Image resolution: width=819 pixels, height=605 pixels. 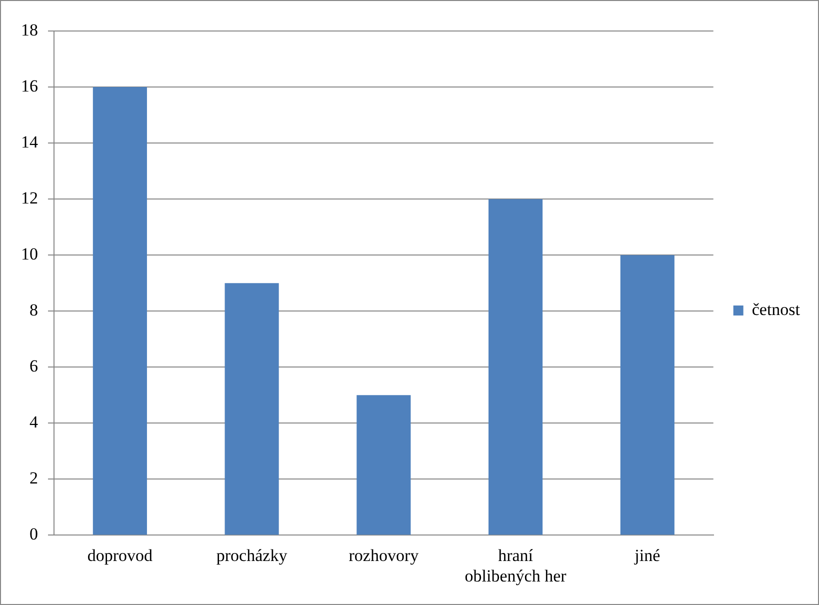 I want to click on y-tick-label: 2, so click(x=34, y=478).